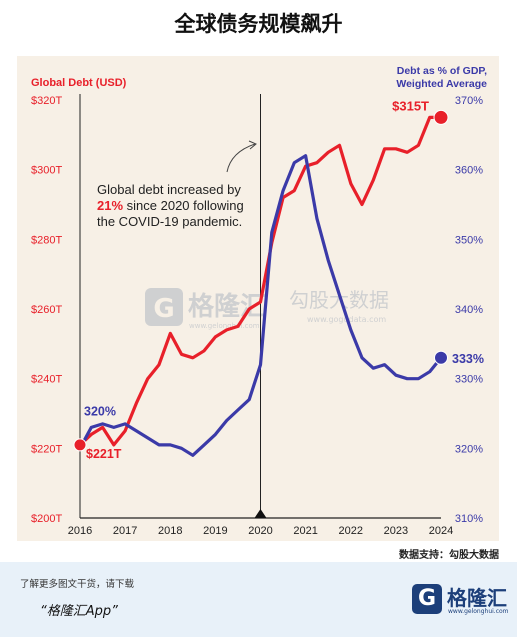  Describe the element at coordinates (125, 531) in the screenshot. I see `x-tick-label: 2017` at that location.